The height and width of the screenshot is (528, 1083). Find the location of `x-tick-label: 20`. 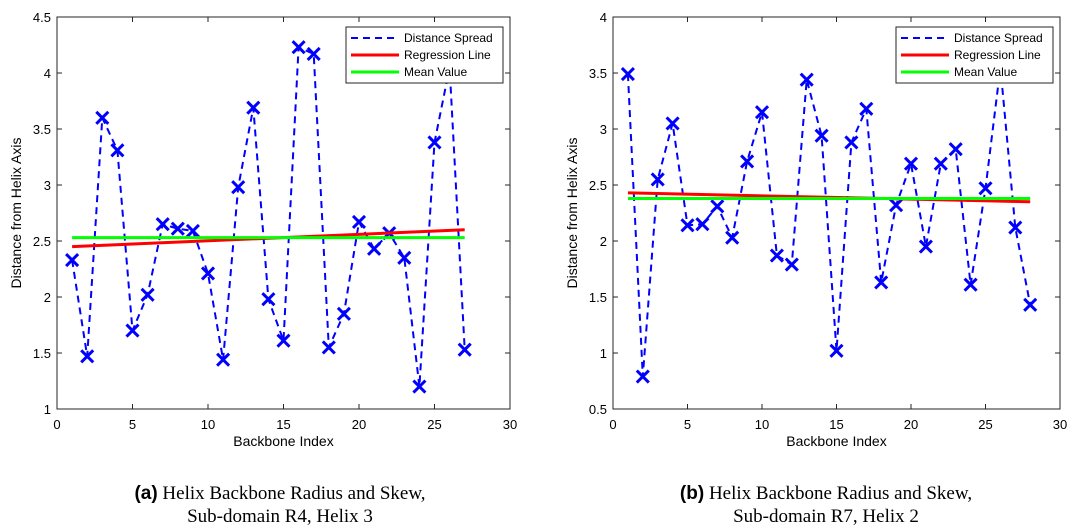

x-tick-label: 20 is located at coordinates (359, 424).